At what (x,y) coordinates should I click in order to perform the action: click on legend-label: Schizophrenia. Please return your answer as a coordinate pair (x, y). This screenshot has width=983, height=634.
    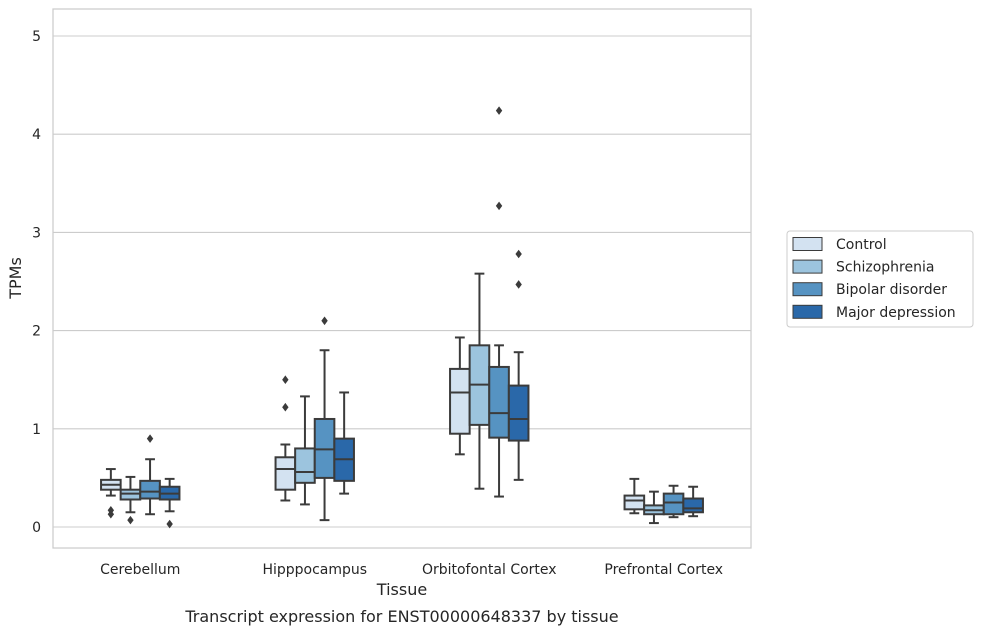
    Looking at the image, I should click on (885, 268).